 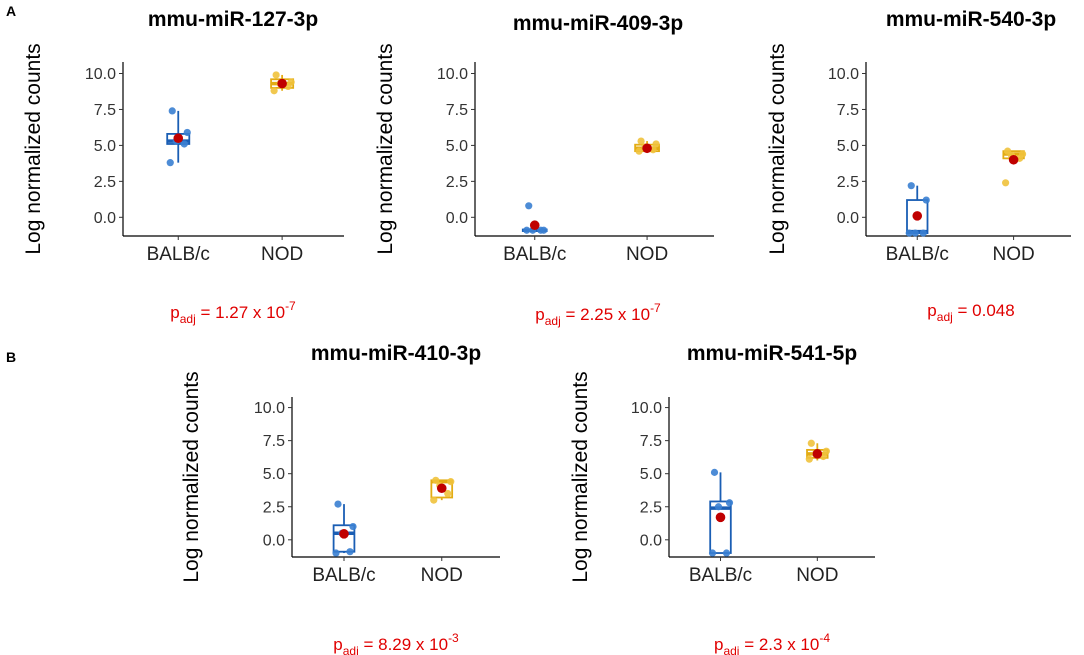 I want to click on padj-annotation: padj = 2.25 x 10-7, so click(x=598, y=314).